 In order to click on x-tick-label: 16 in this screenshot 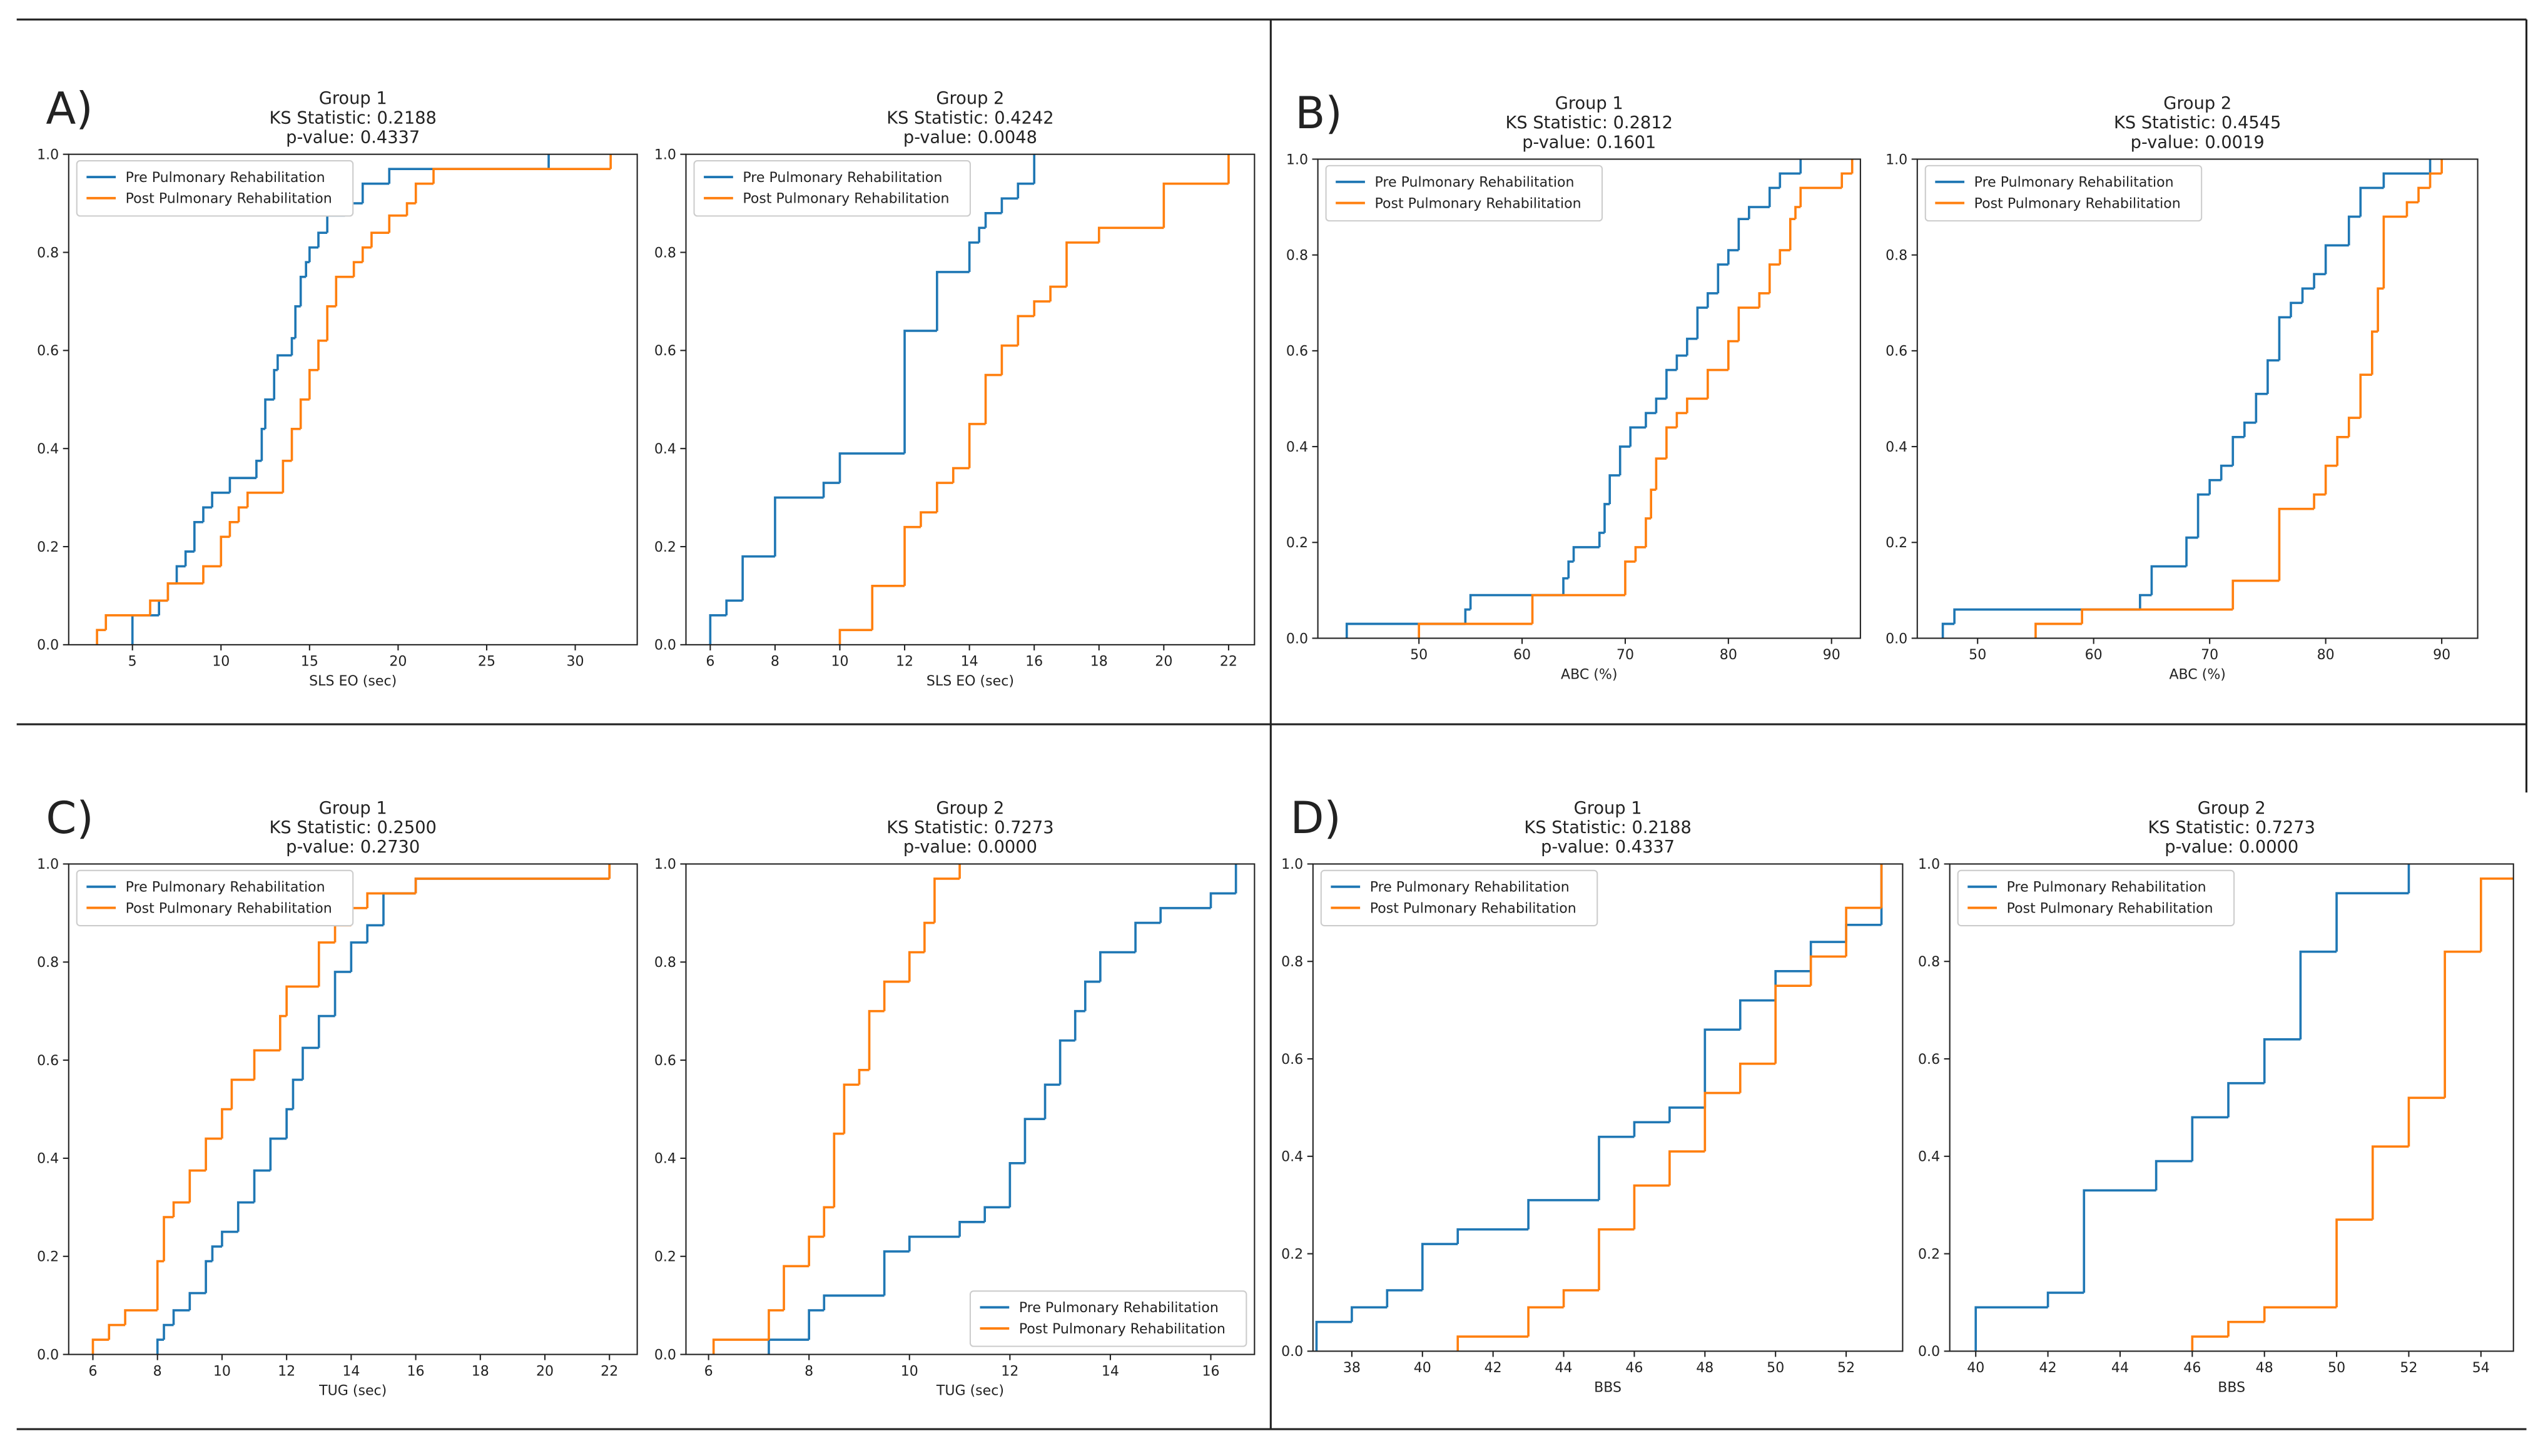, I will do `click(1210, 1371)`.